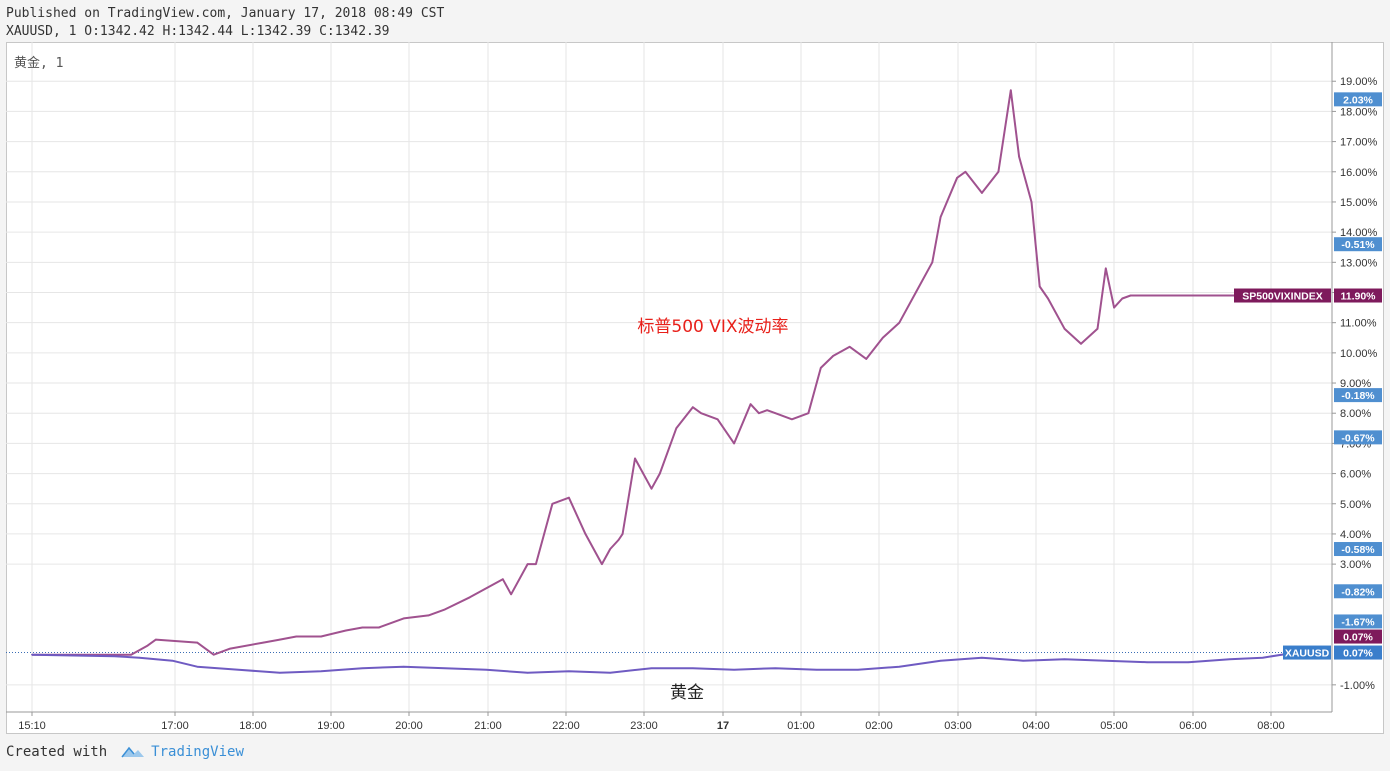 The image size is (1390, 771). Describe the element at coordinates (197, 752) in the screenshot. I see `tradingview-brand-link: TradingView` at that location.